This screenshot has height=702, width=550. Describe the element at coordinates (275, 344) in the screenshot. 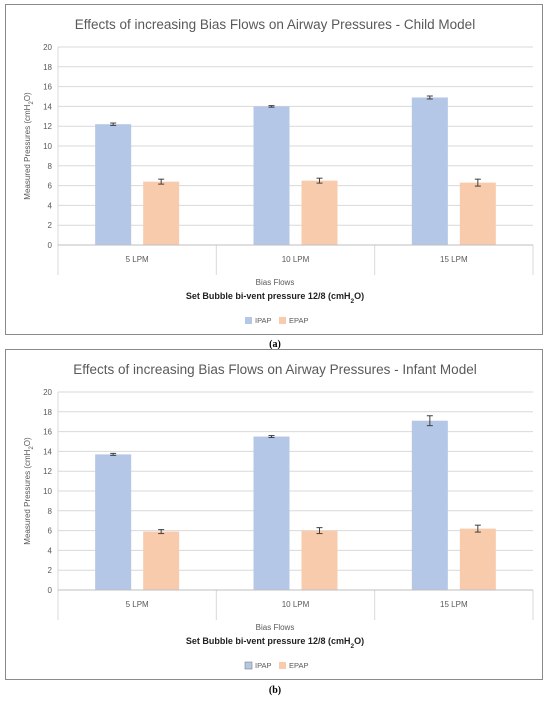

I see `figure-caption-a: (a)` at that location.